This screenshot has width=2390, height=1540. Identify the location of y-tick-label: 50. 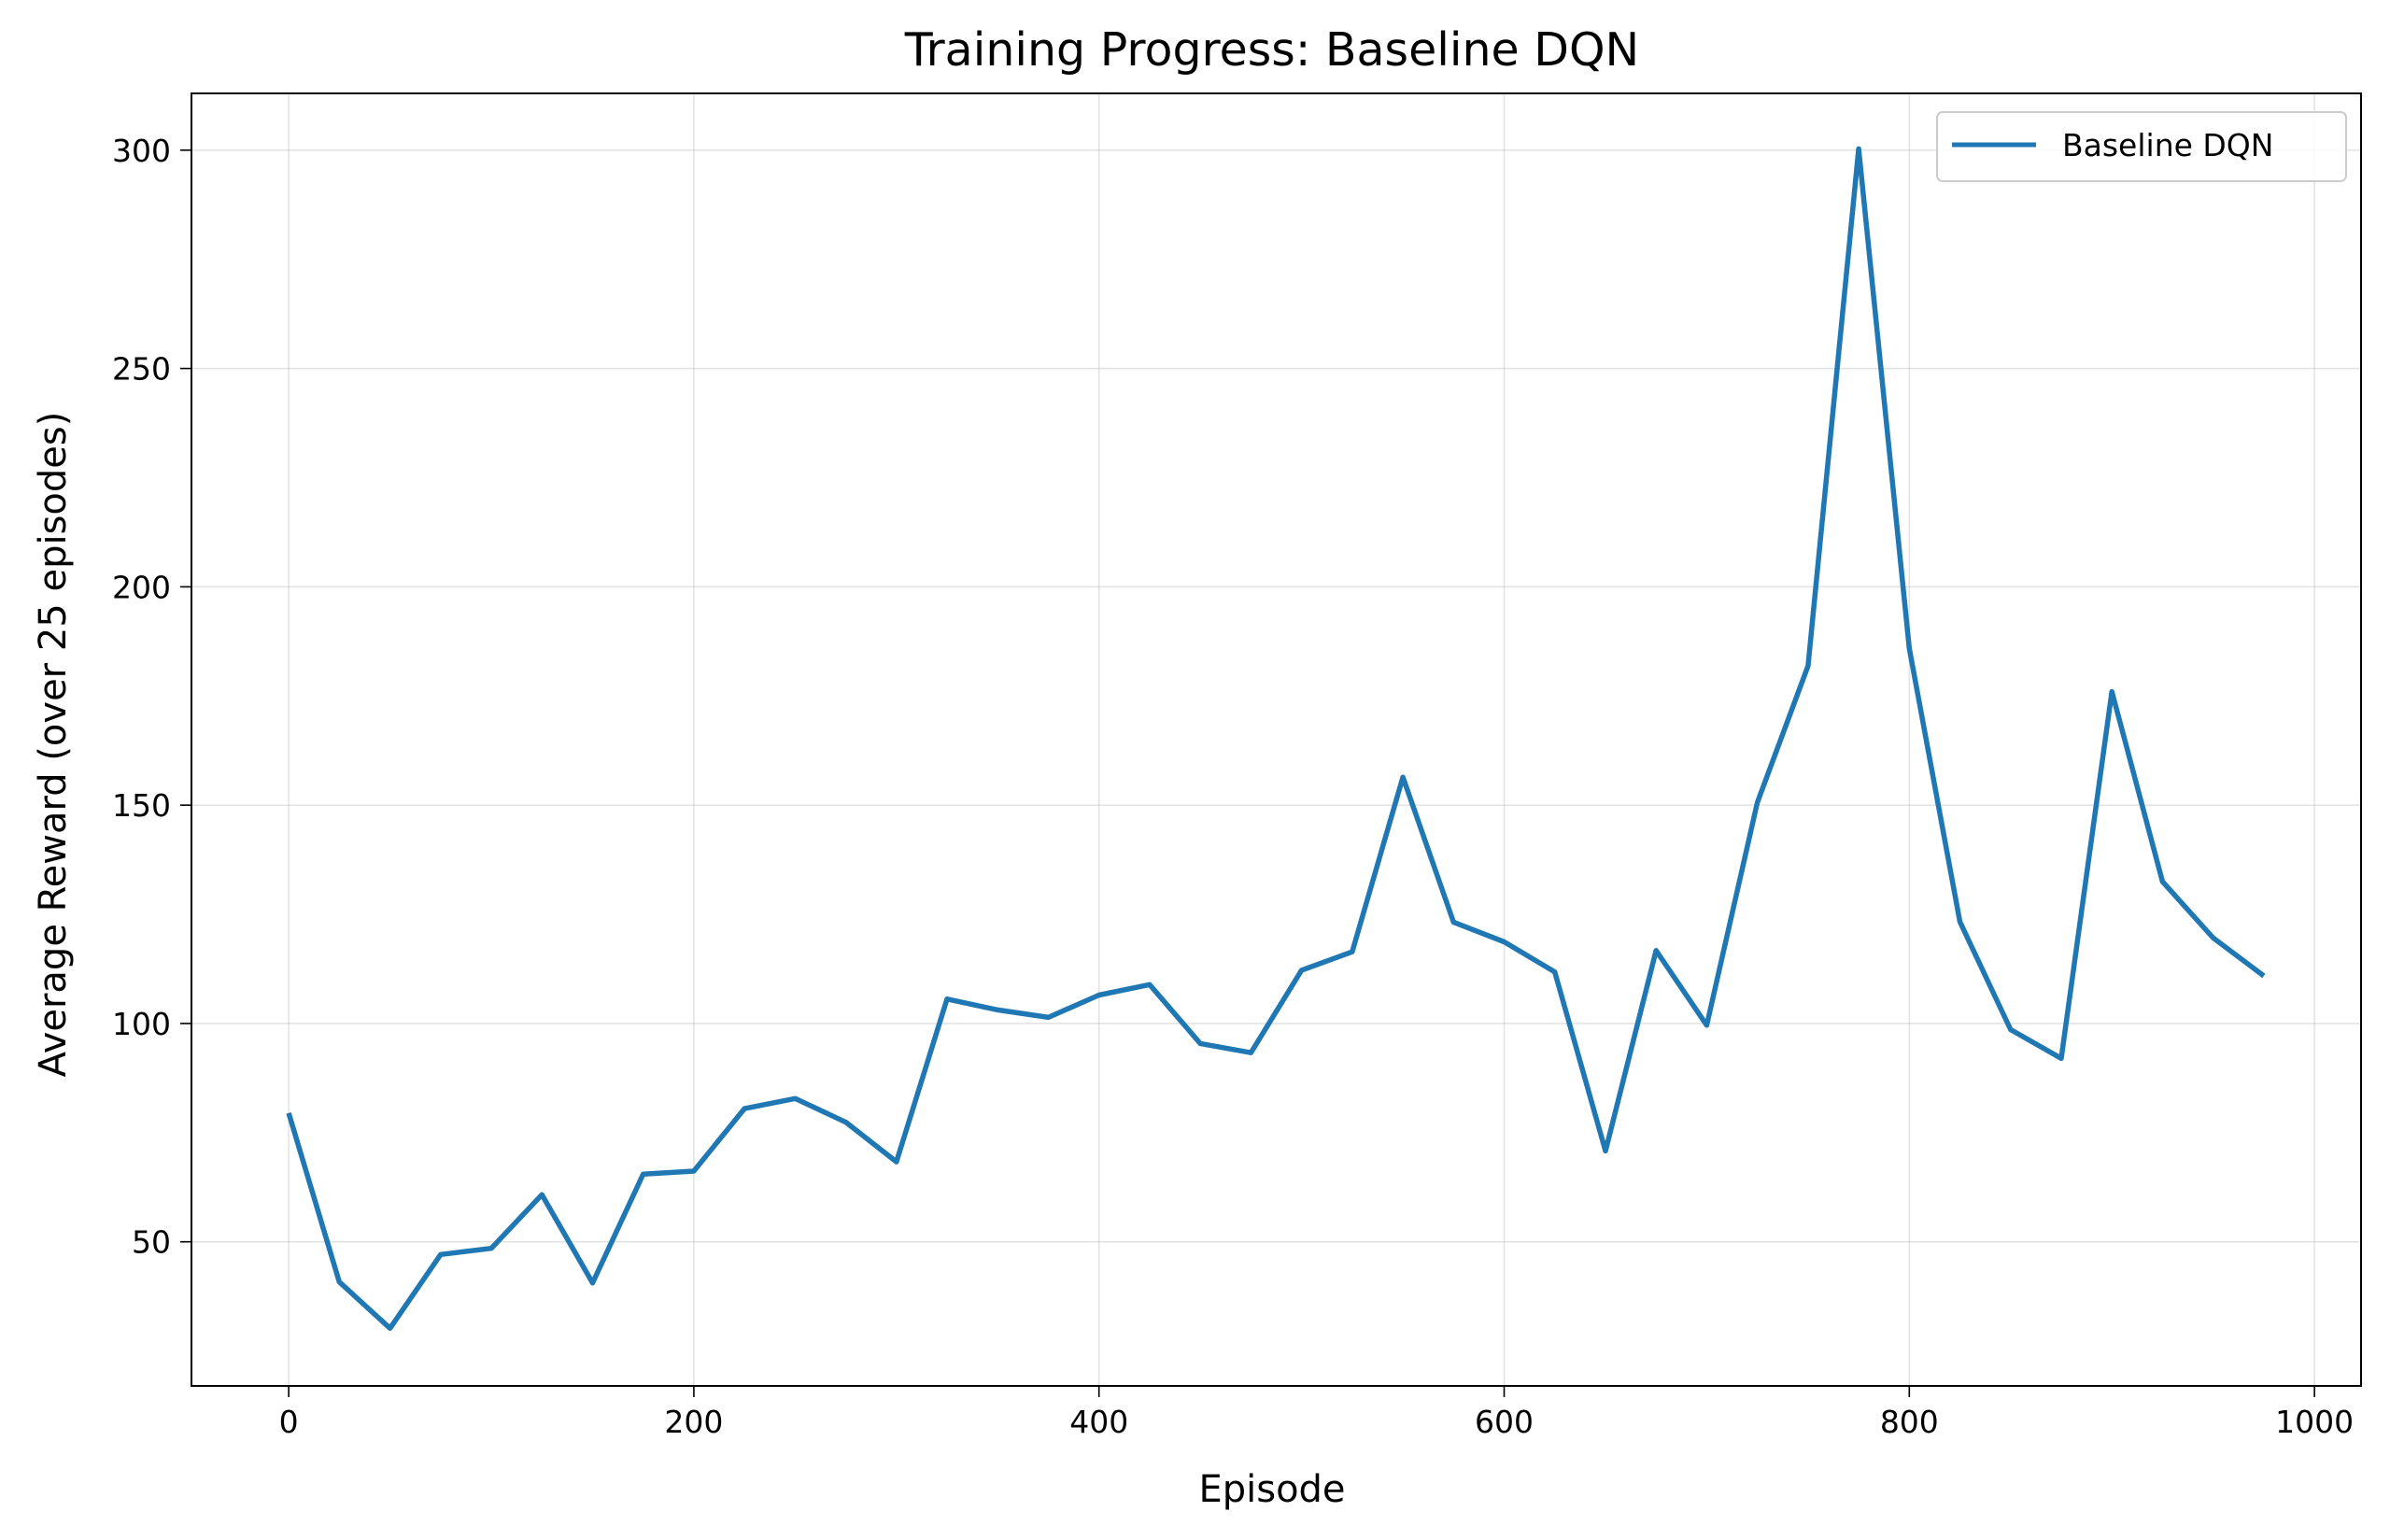
(151, 1243).